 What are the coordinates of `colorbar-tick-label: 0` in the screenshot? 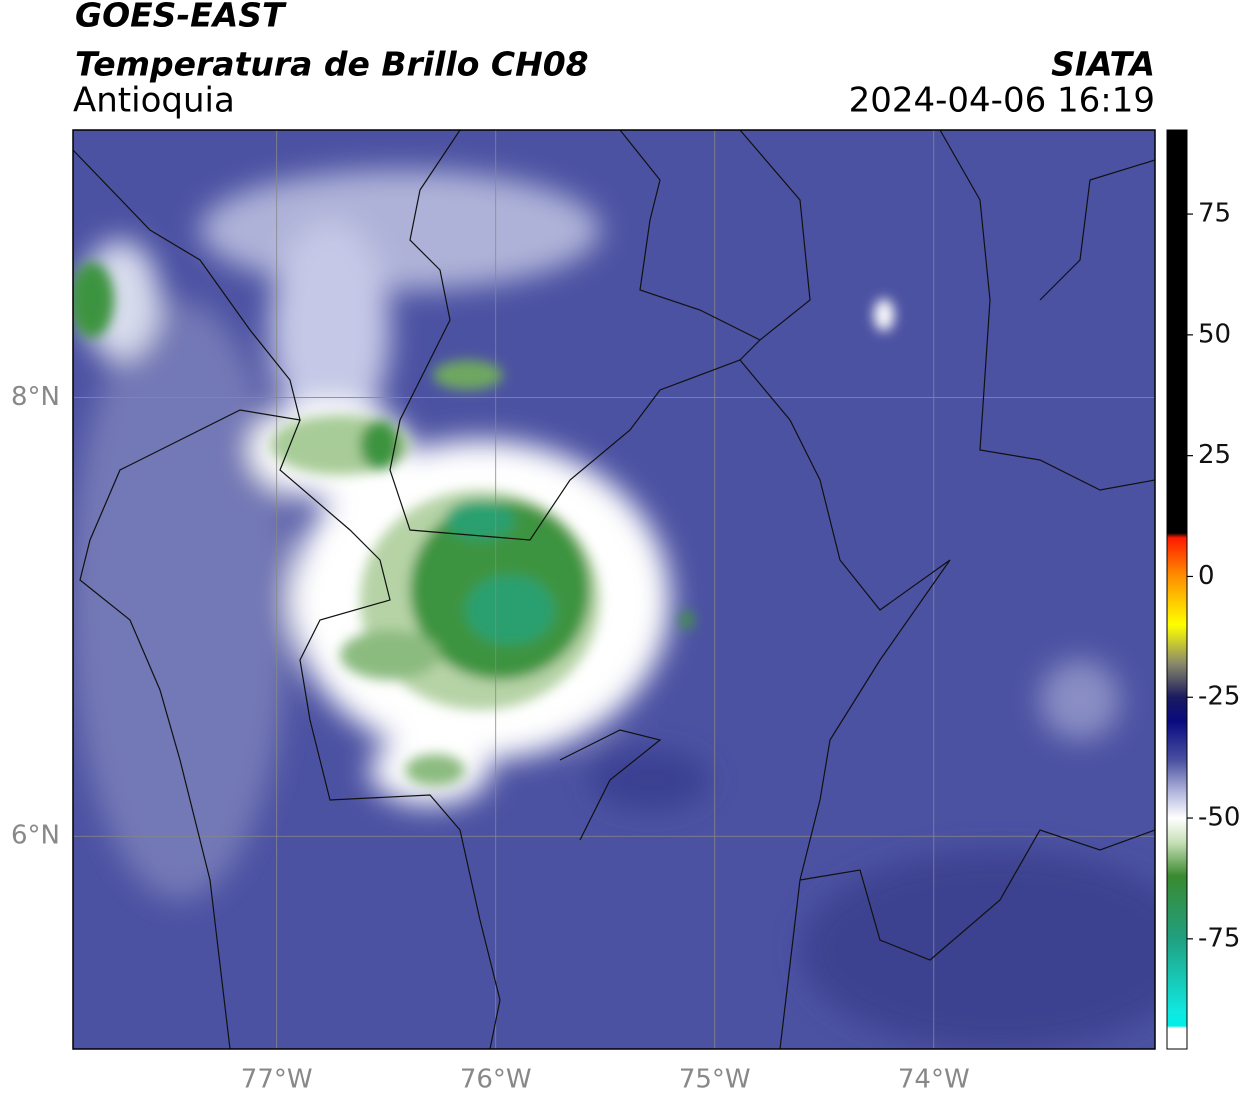 It's located at (1206, 576).